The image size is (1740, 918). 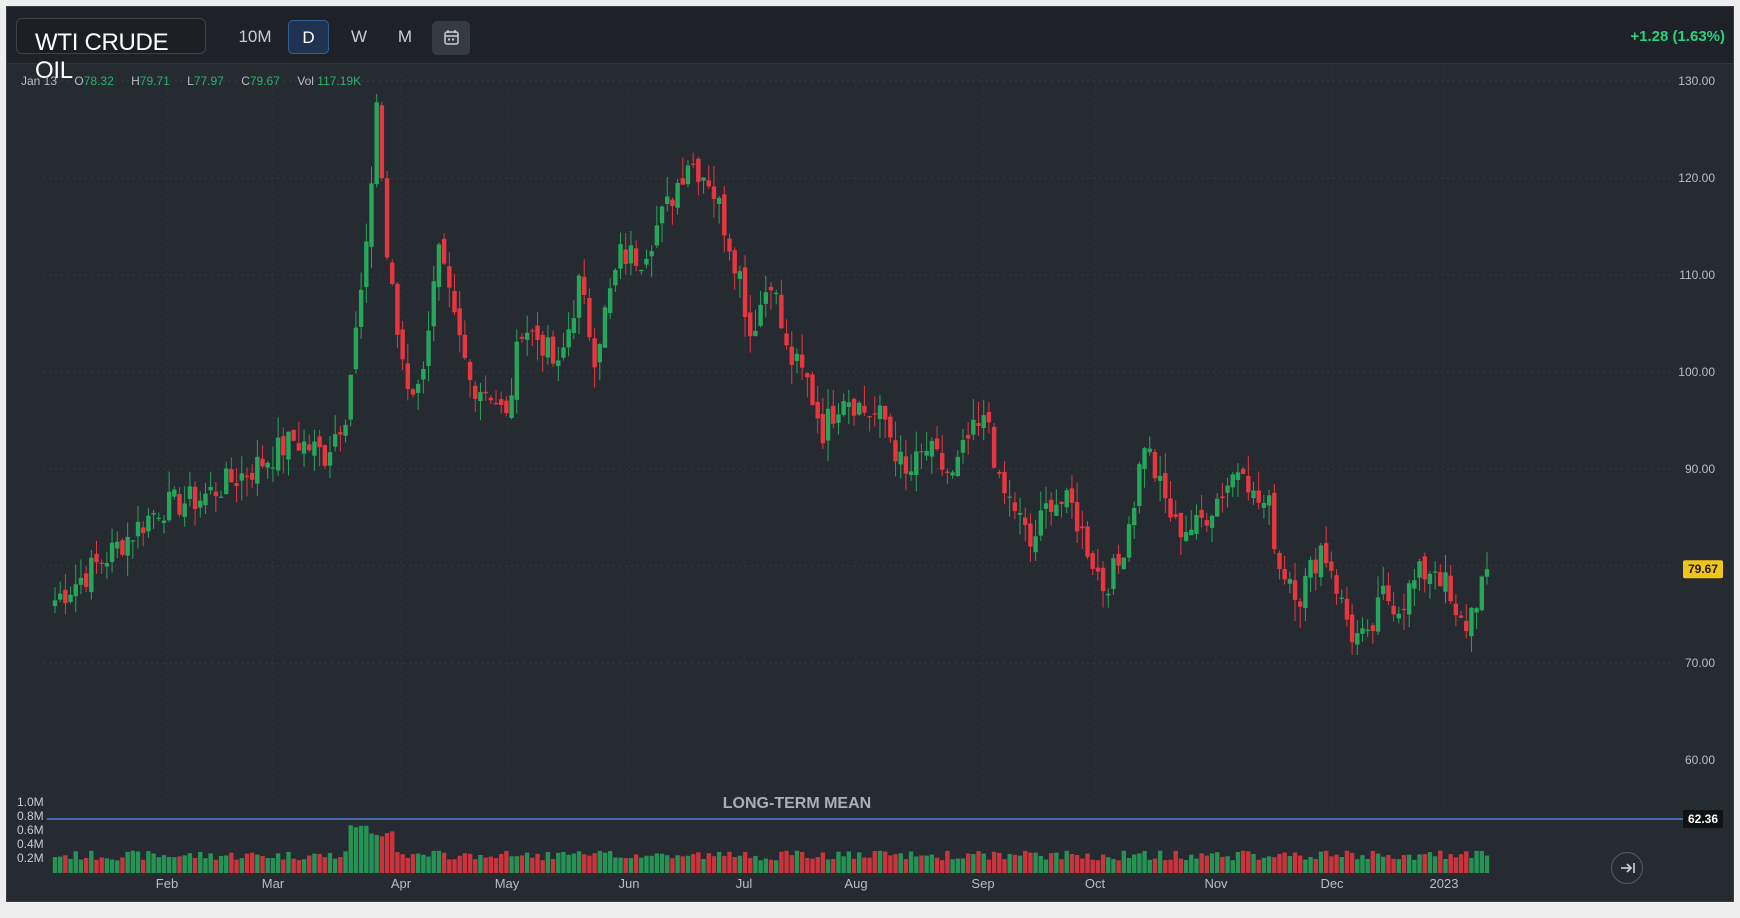 I want to click on close-value: 79.67, so click(x=264, y=81).